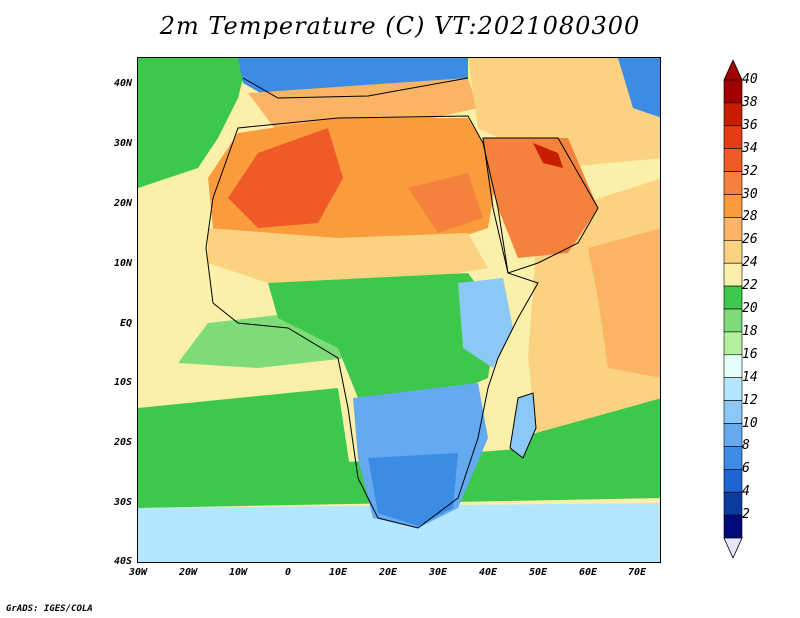  What do you see at coordinates (624, 303) in the screenshot?
I see `ocean-arabian-sea` at bounding box center [624, 303].